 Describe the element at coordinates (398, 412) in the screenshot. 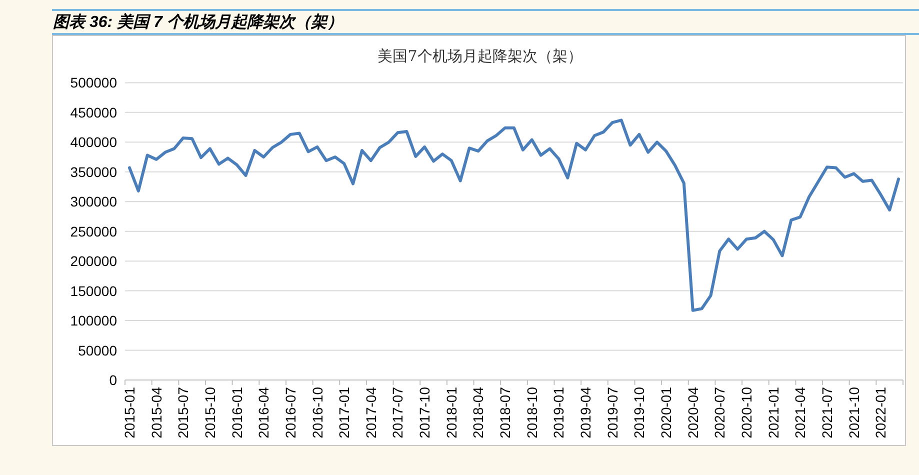

I see `x-tick-label: 2017-07` at that location.